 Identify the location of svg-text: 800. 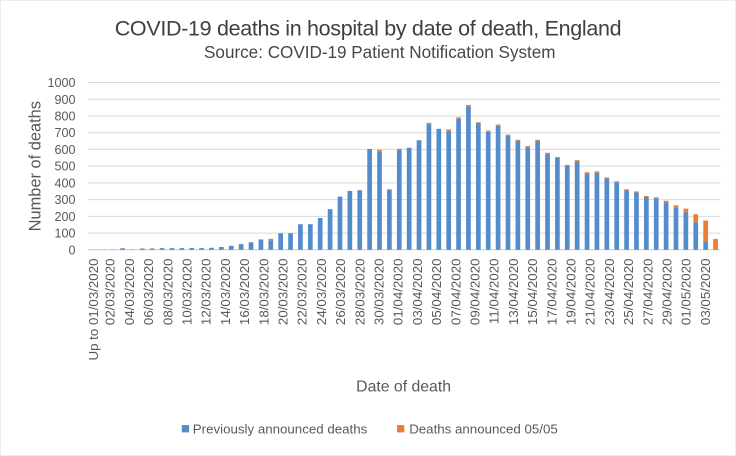
(64, 116).